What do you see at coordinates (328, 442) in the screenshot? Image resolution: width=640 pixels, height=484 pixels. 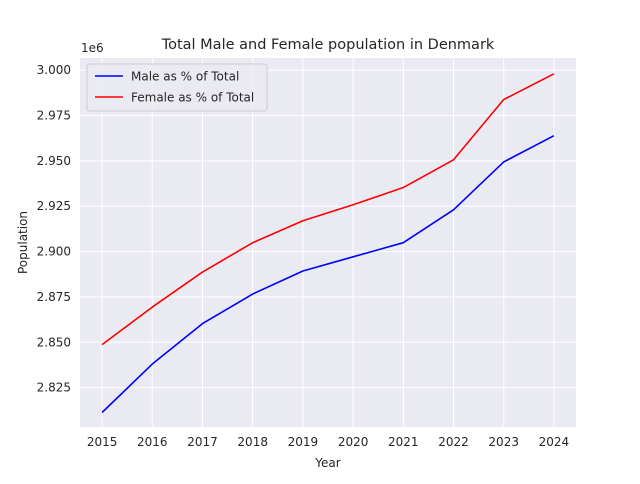 I see `x-axis-ticks: 2015 2016 2017 2018 2019 2020 2021 2022 2023 2024` at bounding box center [328, 442].